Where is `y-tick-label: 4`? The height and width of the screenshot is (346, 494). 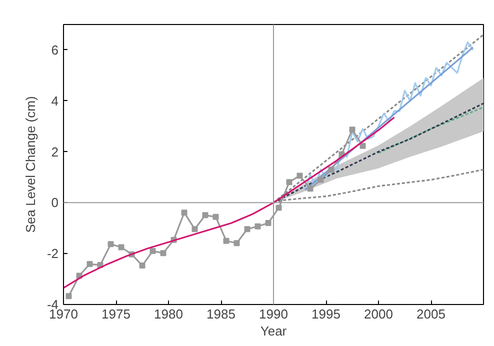
y-tick-label: 4 is located at coordinates (55, 100).